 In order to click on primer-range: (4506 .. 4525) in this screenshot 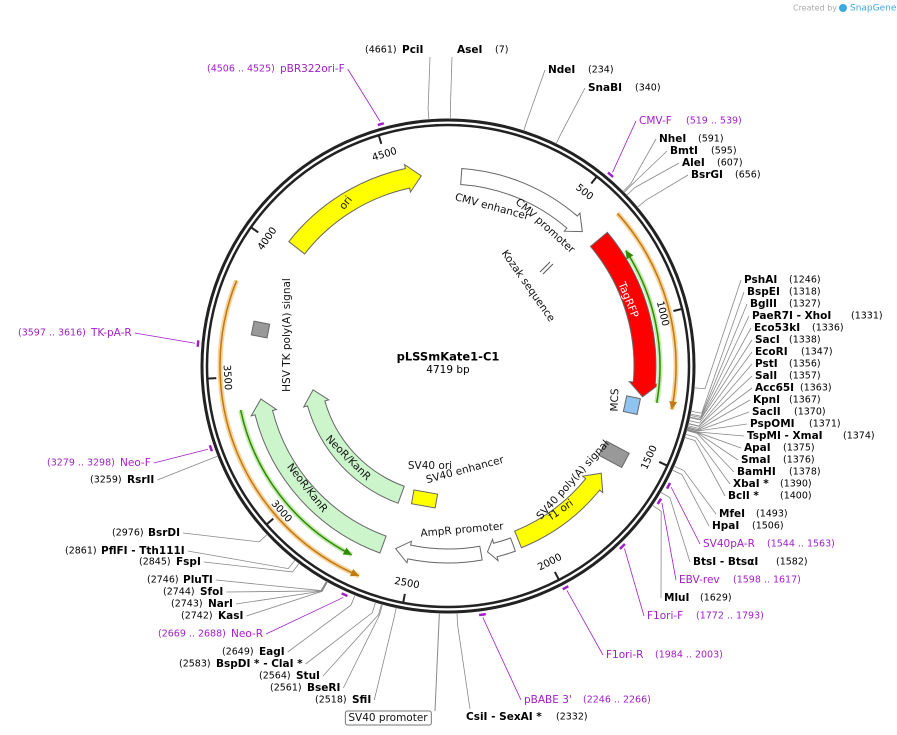, I will do `click(241, 69)`.